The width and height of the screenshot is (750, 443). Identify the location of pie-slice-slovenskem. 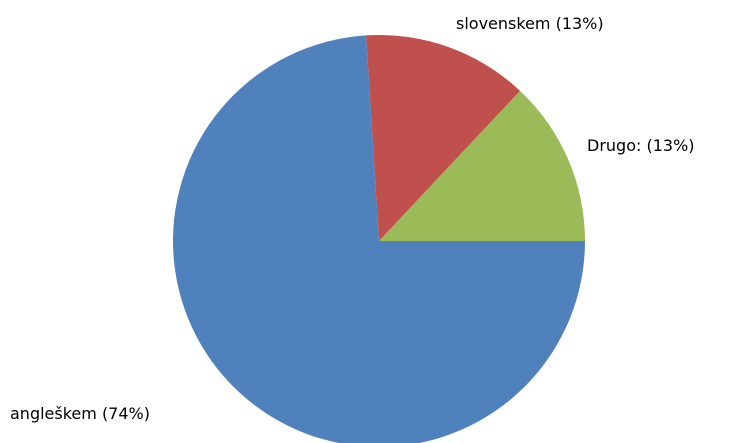
(443, 138).